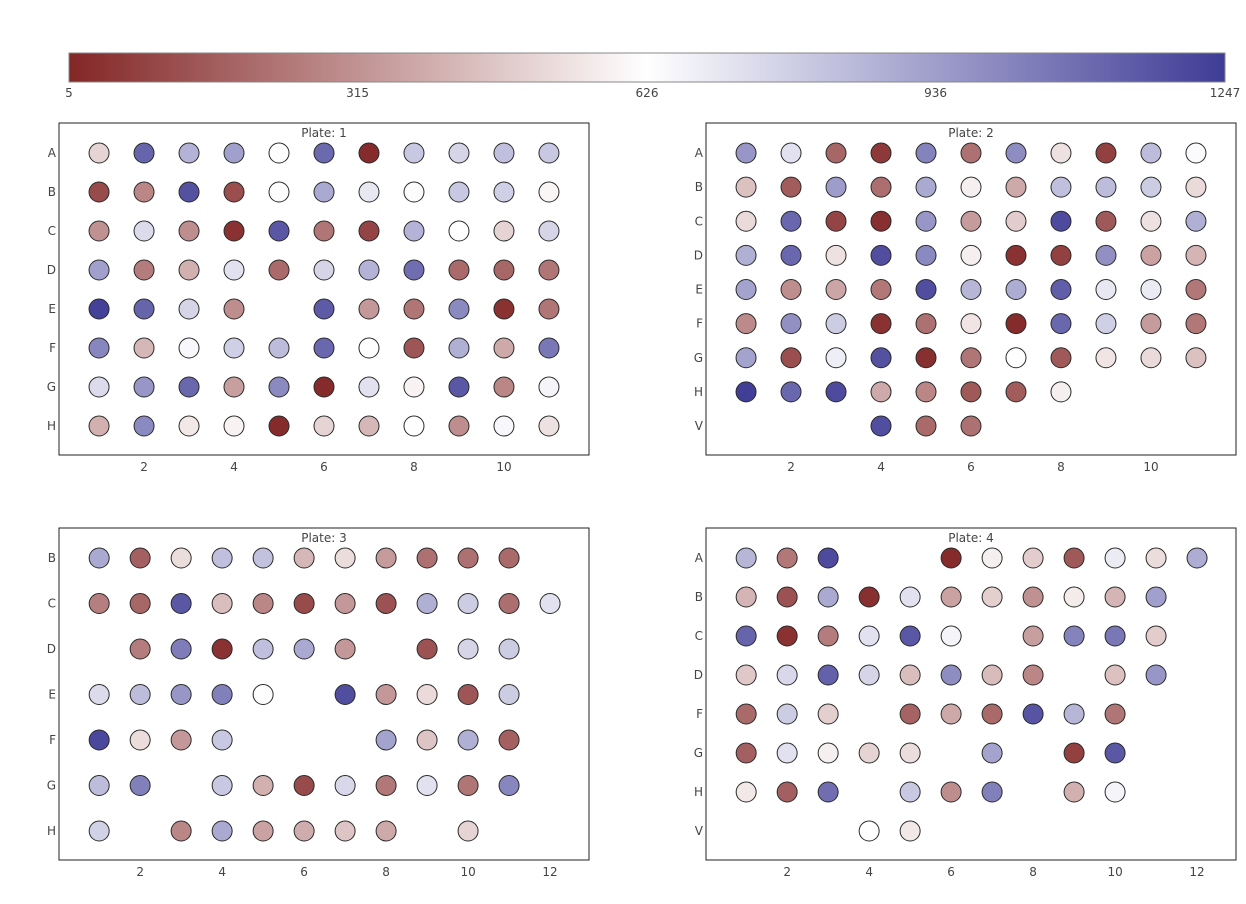 The width and height of the screenshot is (1246, 904). What do you see at coordinates (992, 714) in the screenshot?
I see `well-F7: F7: 200` at bounding box center [992, 714].